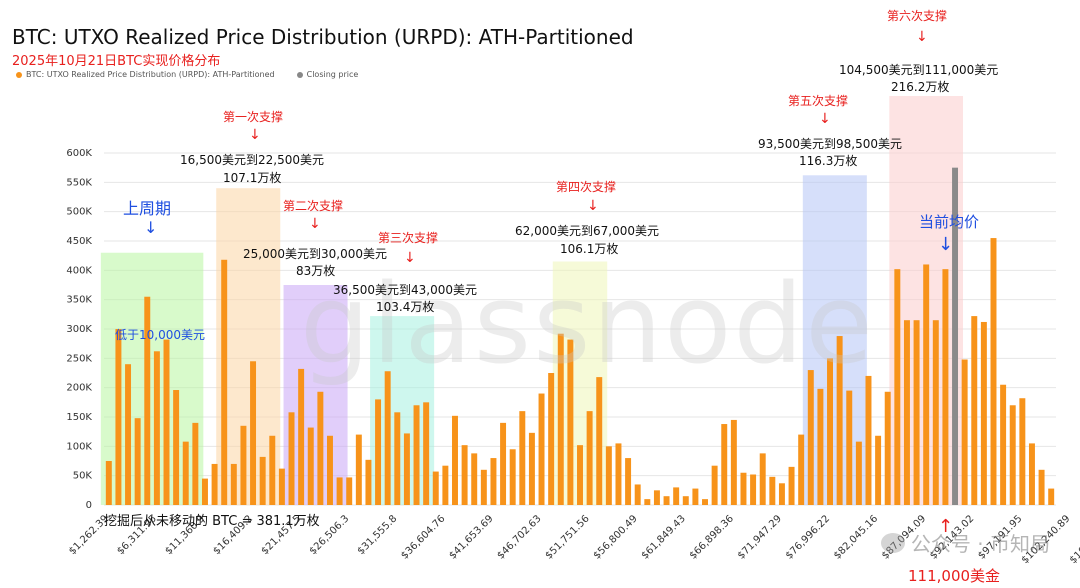  Describe the element at coordinates (79, 241) in the screenshot. I see `y-tick-label: 450K` at that location.